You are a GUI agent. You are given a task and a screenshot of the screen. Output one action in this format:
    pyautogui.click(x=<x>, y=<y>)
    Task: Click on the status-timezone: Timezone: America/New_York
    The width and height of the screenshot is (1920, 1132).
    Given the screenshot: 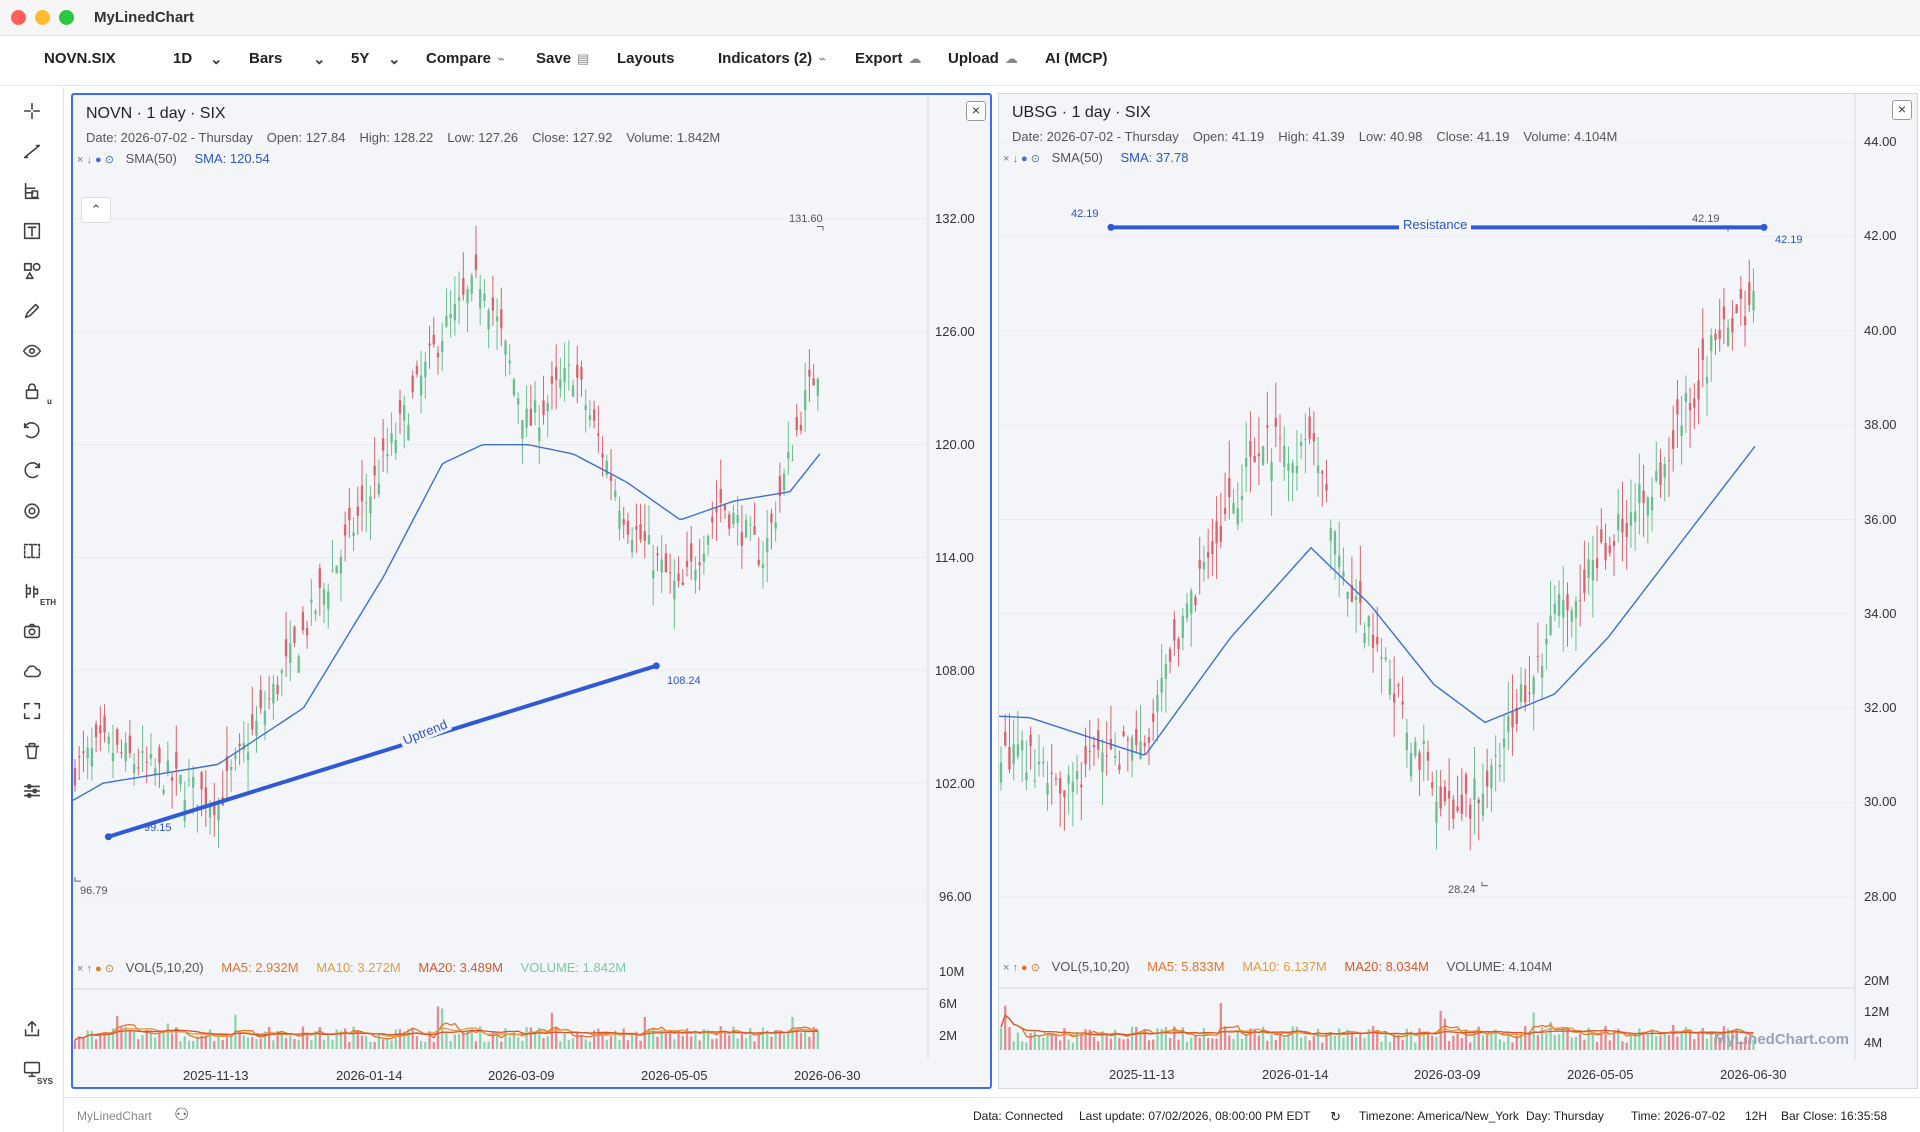 What is the action you would take?
    pyautogui.click(x=1439, y=1116)
    